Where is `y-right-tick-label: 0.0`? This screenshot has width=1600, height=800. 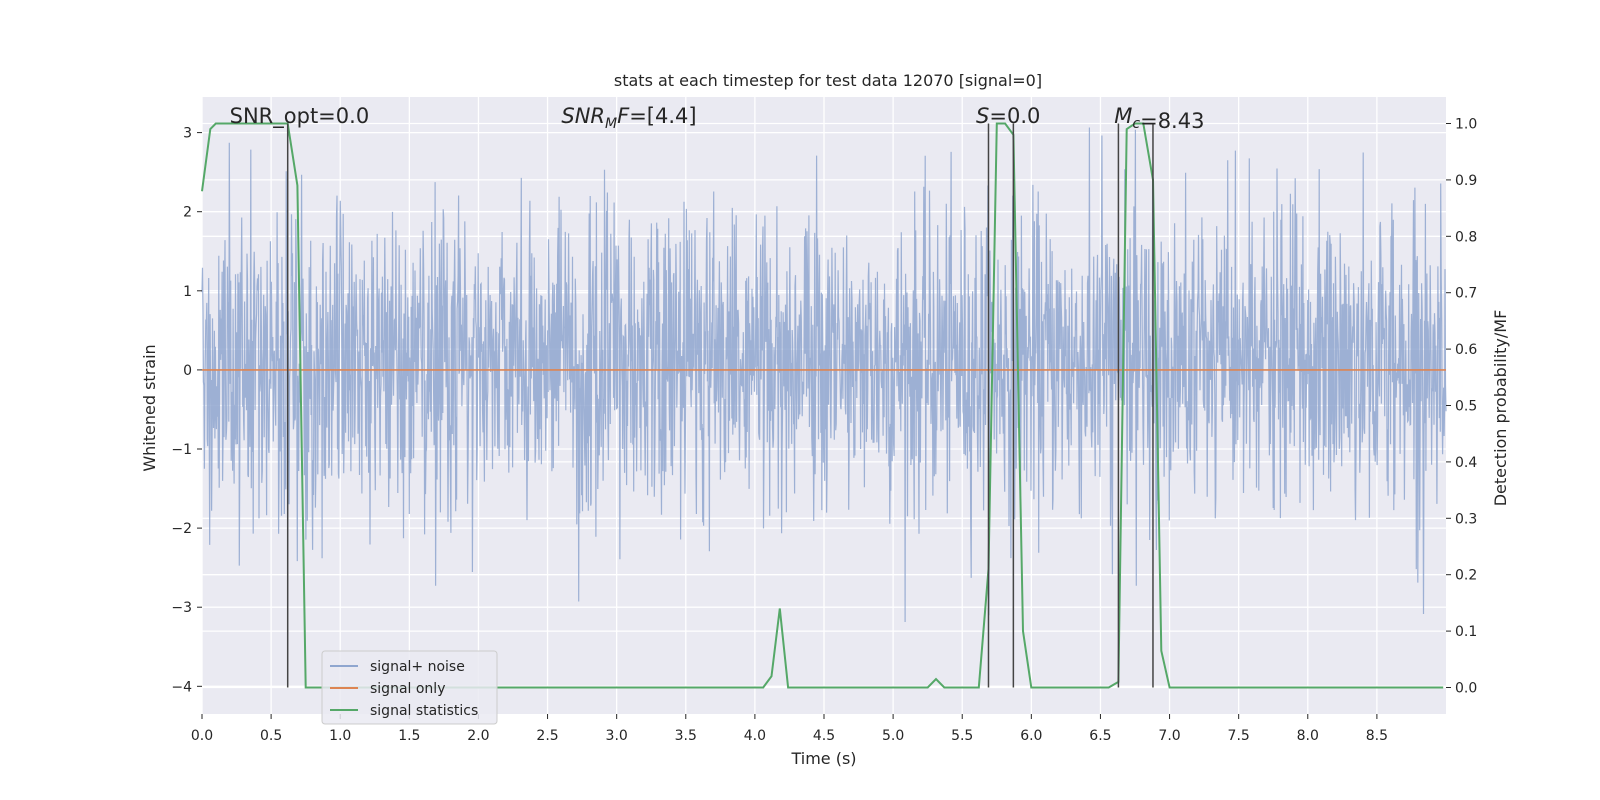
y-right-tick-label: 0.0 is located at coordinates (1466, 688).